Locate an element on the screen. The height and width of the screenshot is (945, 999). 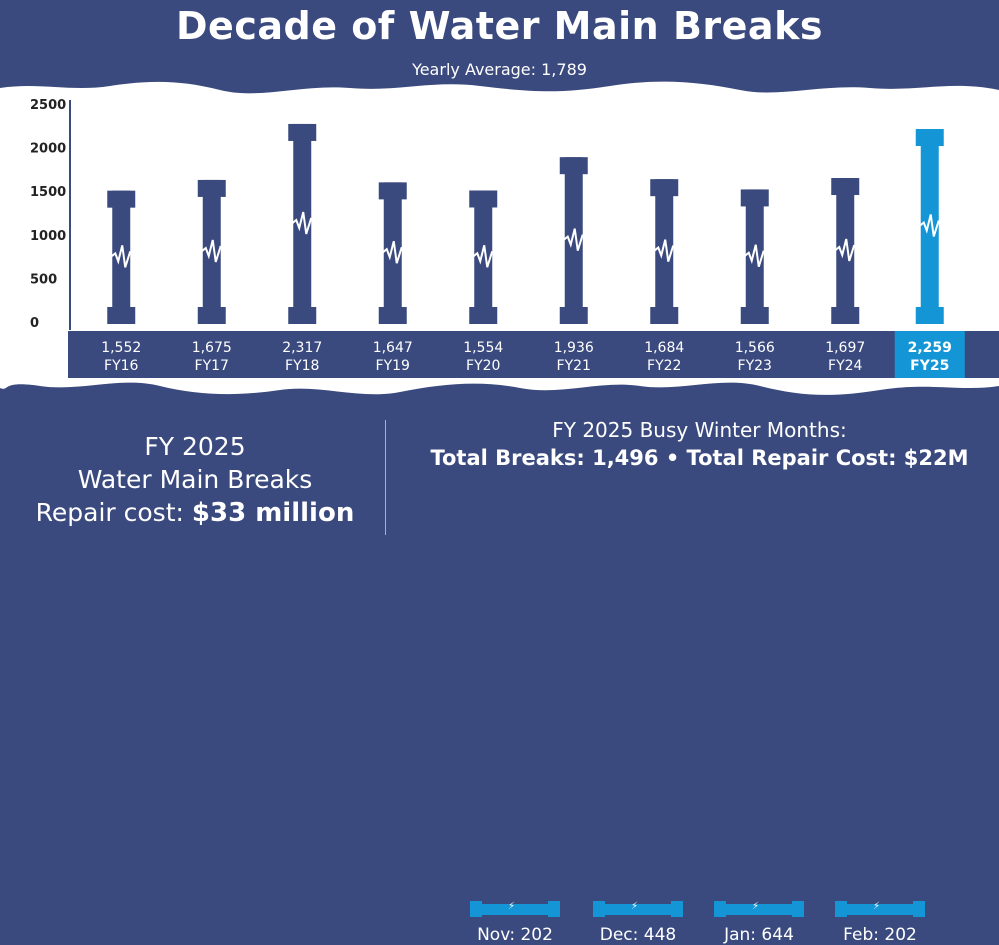
bar-value-label: 1,936 is located at coordinates (574, 348).